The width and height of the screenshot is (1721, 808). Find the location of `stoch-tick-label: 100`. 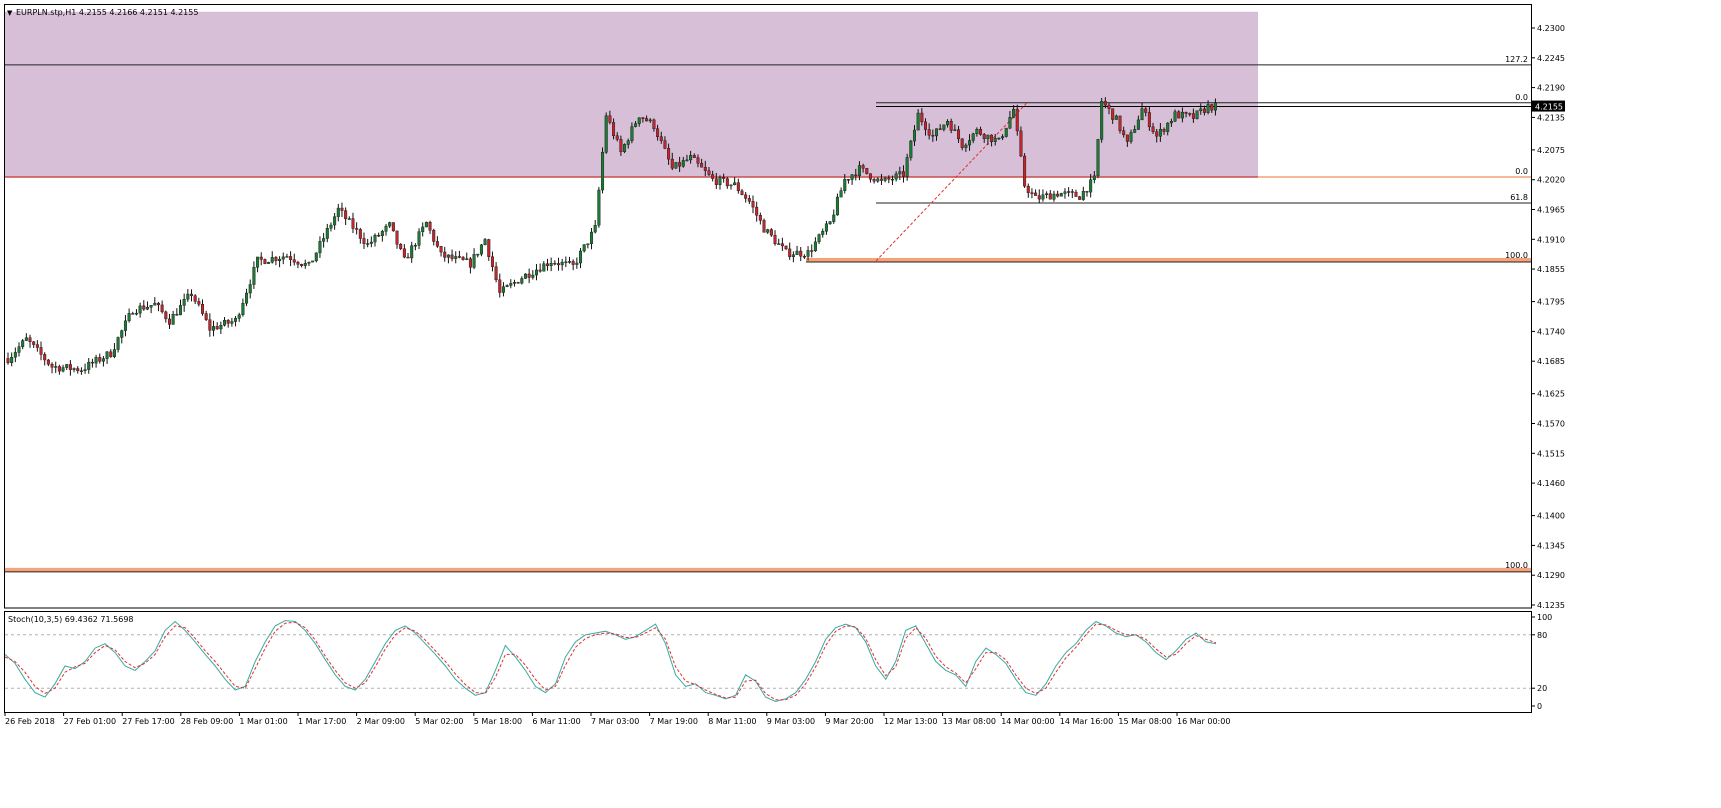

stoch-tick-label: 100 is located at coordinates (1544, 617).